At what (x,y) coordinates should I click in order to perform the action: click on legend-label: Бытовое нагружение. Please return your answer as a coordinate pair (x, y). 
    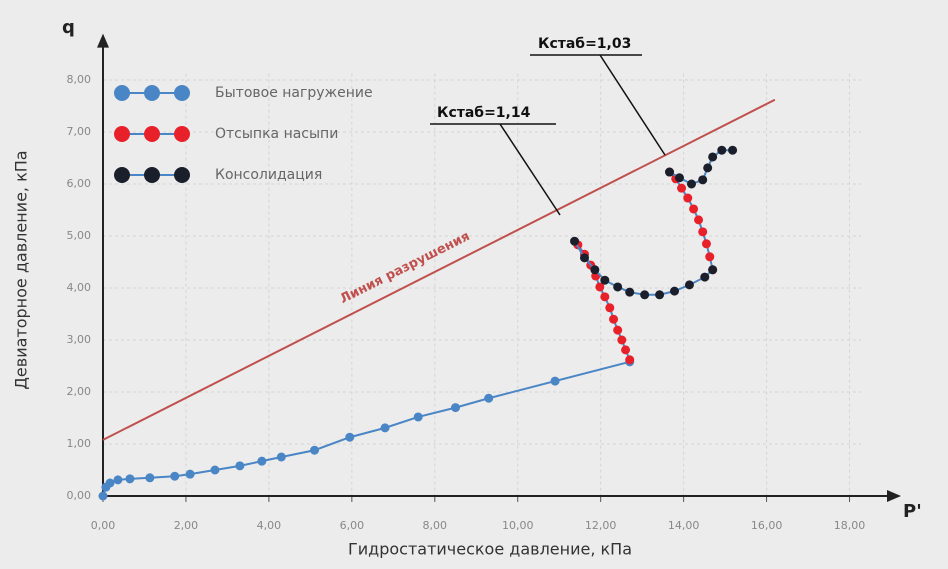
    Looking at the image, I should click on (294, 93).